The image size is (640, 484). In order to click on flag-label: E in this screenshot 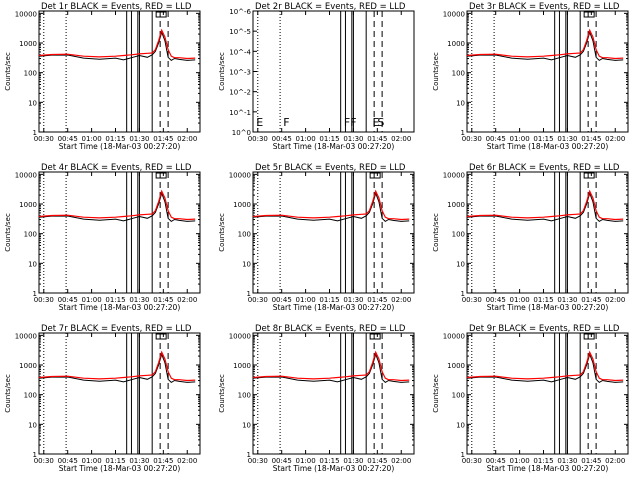, I will do `click(259, 122)`.